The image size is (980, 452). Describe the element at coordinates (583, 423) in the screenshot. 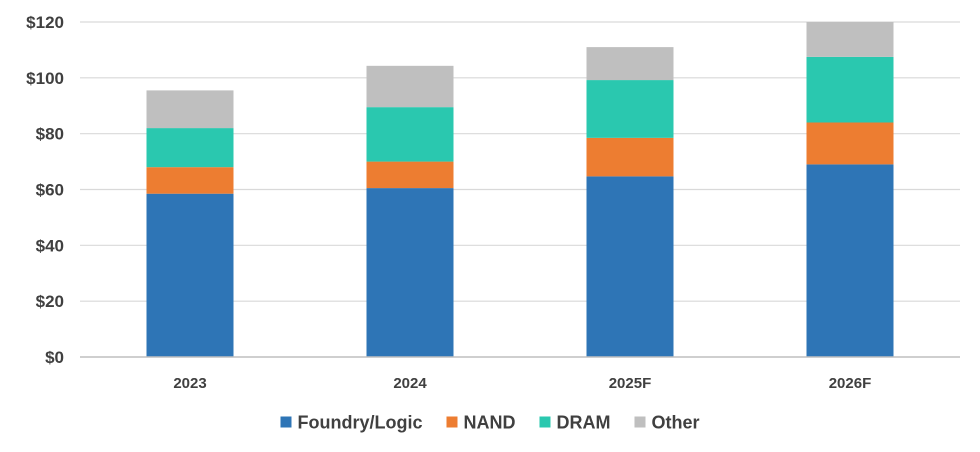

I see `legend-label: DRAM` at that location.